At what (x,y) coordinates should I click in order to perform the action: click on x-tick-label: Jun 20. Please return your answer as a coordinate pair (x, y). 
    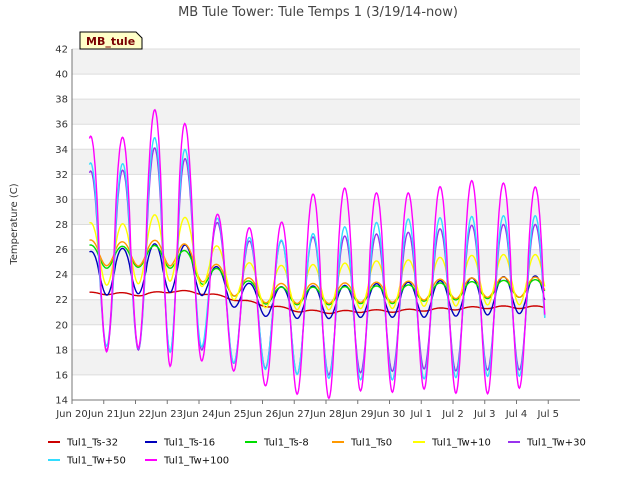
    Looking at the image, I should click on (71, 414).